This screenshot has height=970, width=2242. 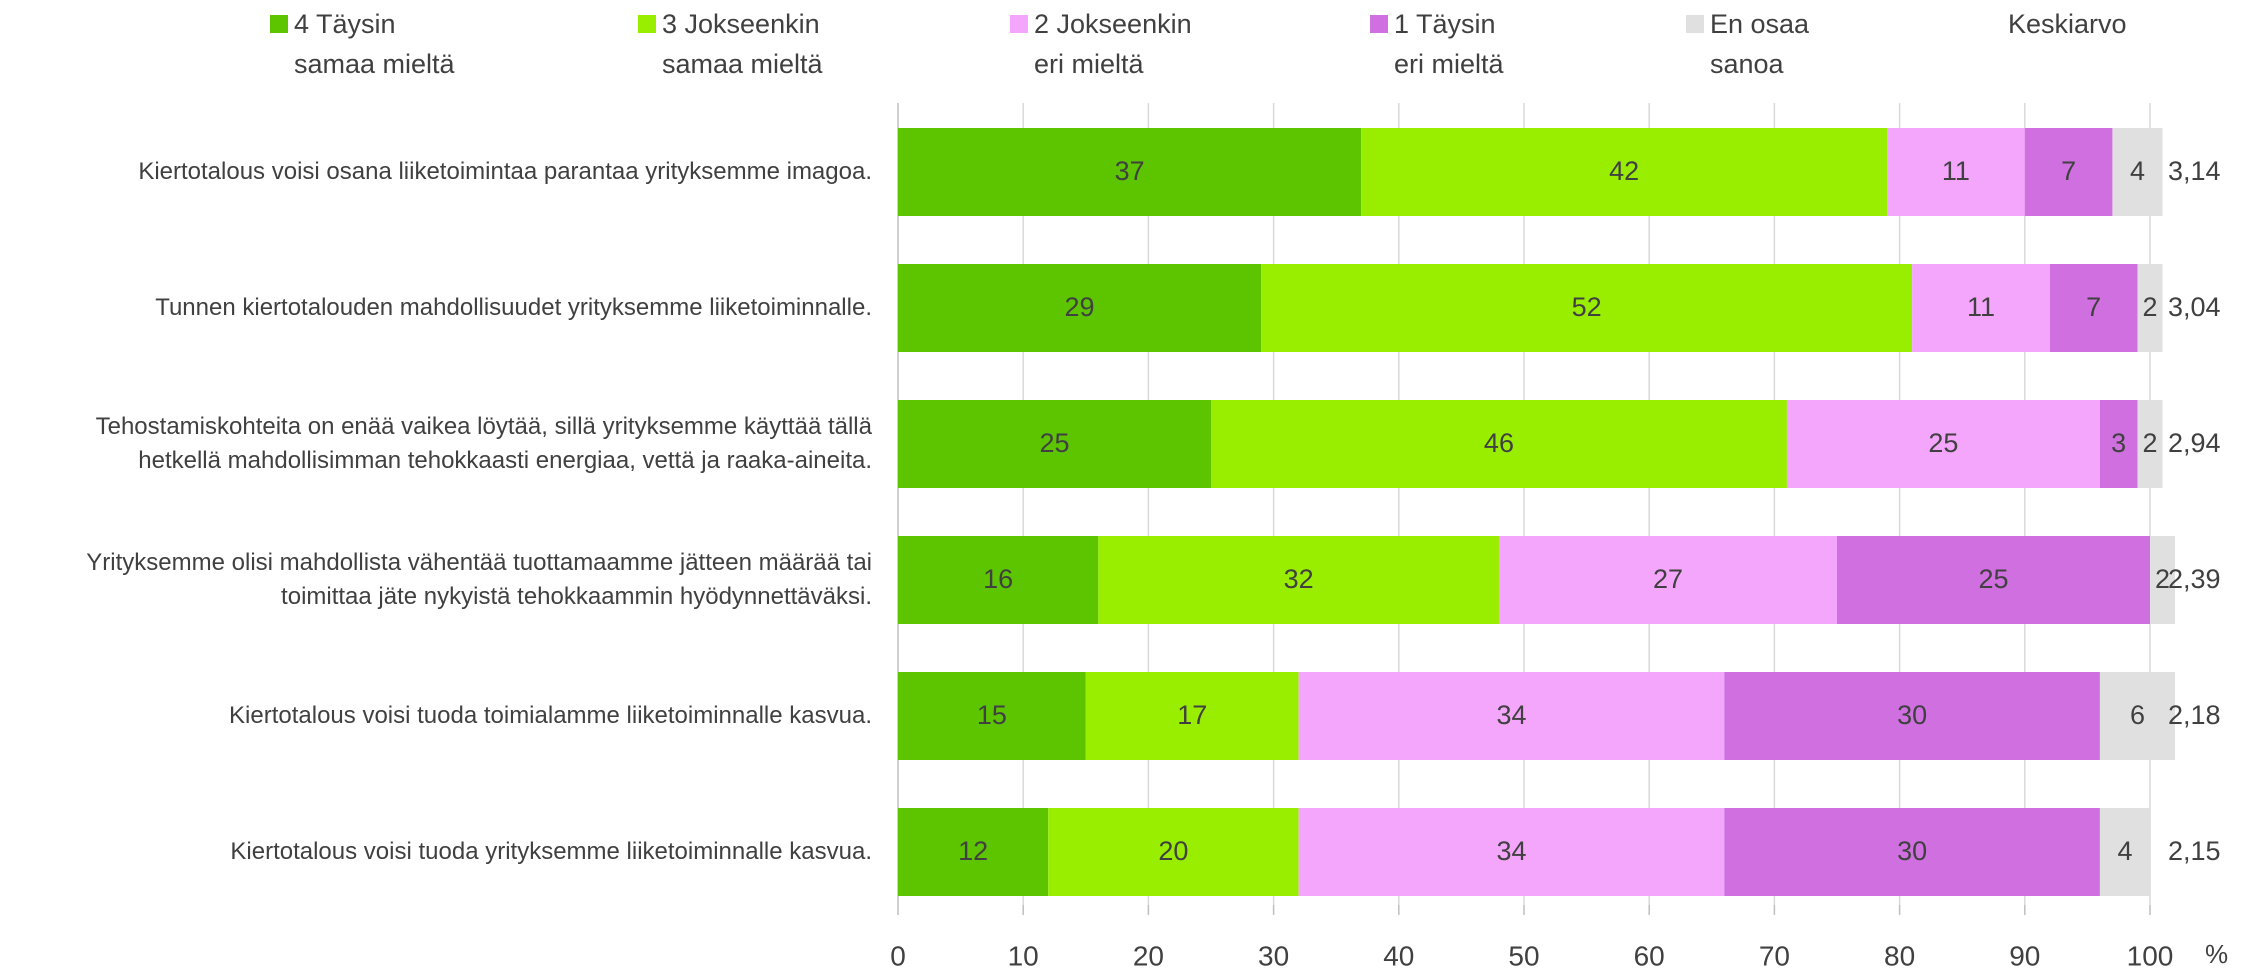 I want to click on legend-item: 1 Täysin eri mieltä, so click(x=1437, y=44).